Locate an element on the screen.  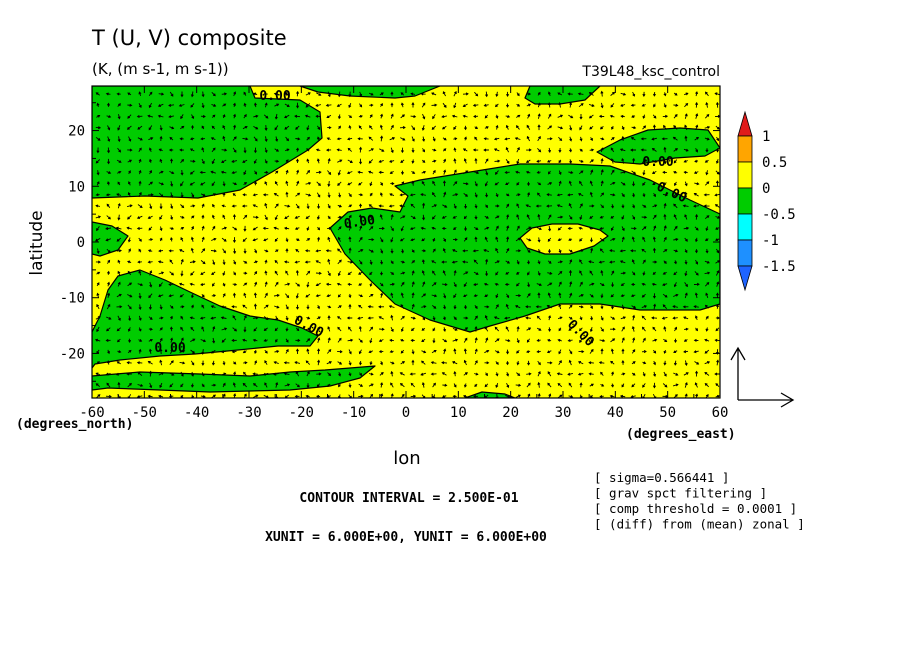
x-tick-label: 0 is located at coordinates (406, 413).